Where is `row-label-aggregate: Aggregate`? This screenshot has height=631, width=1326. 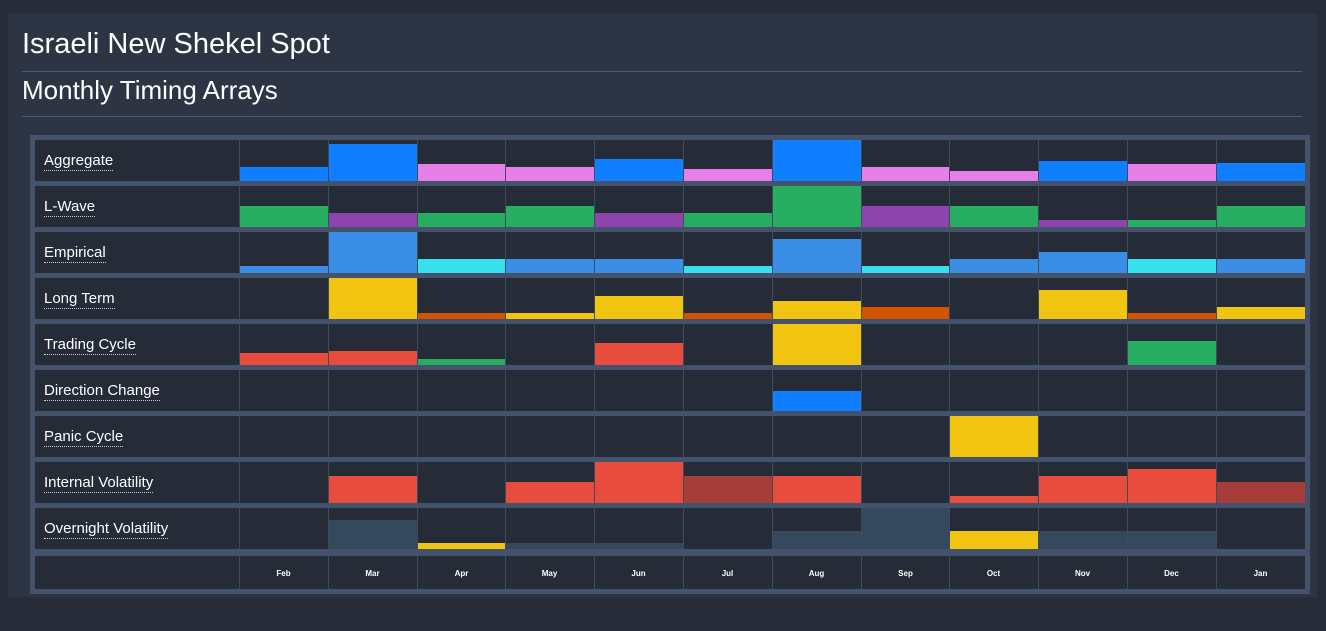 row-label-aggregate: Aggregate is located at coordinates (79, 161).